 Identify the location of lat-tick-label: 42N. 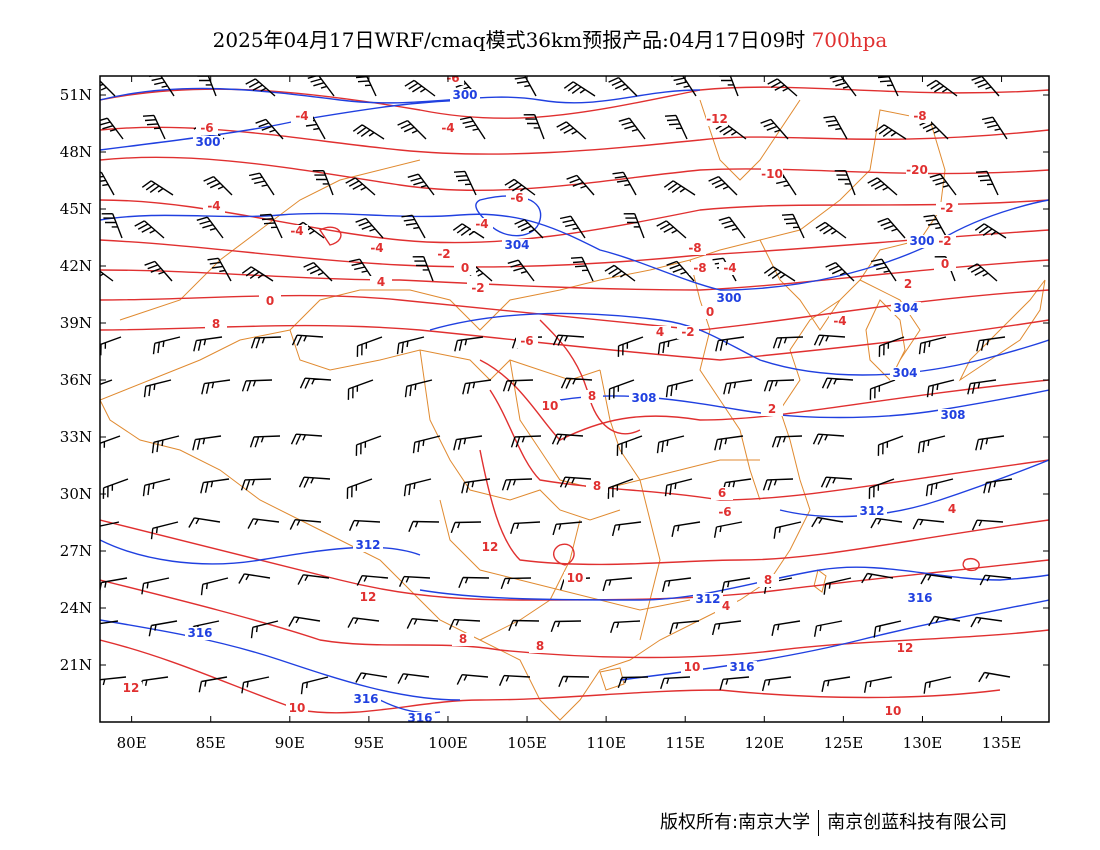
(76, 266).